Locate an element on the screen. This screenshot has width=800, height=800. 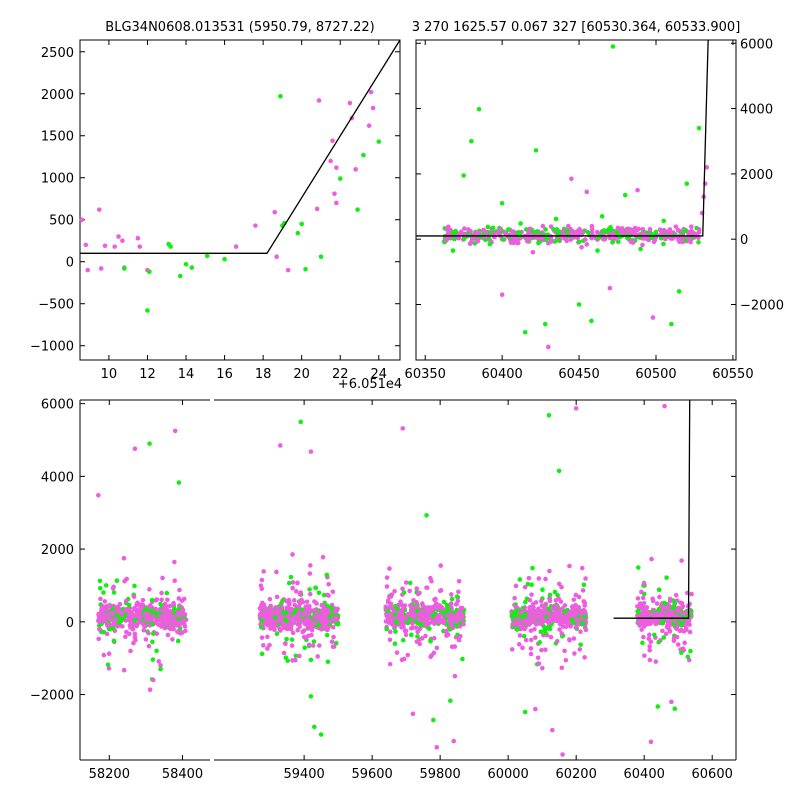
x-tick-label: 58400 is located at coordinates (182, 774).